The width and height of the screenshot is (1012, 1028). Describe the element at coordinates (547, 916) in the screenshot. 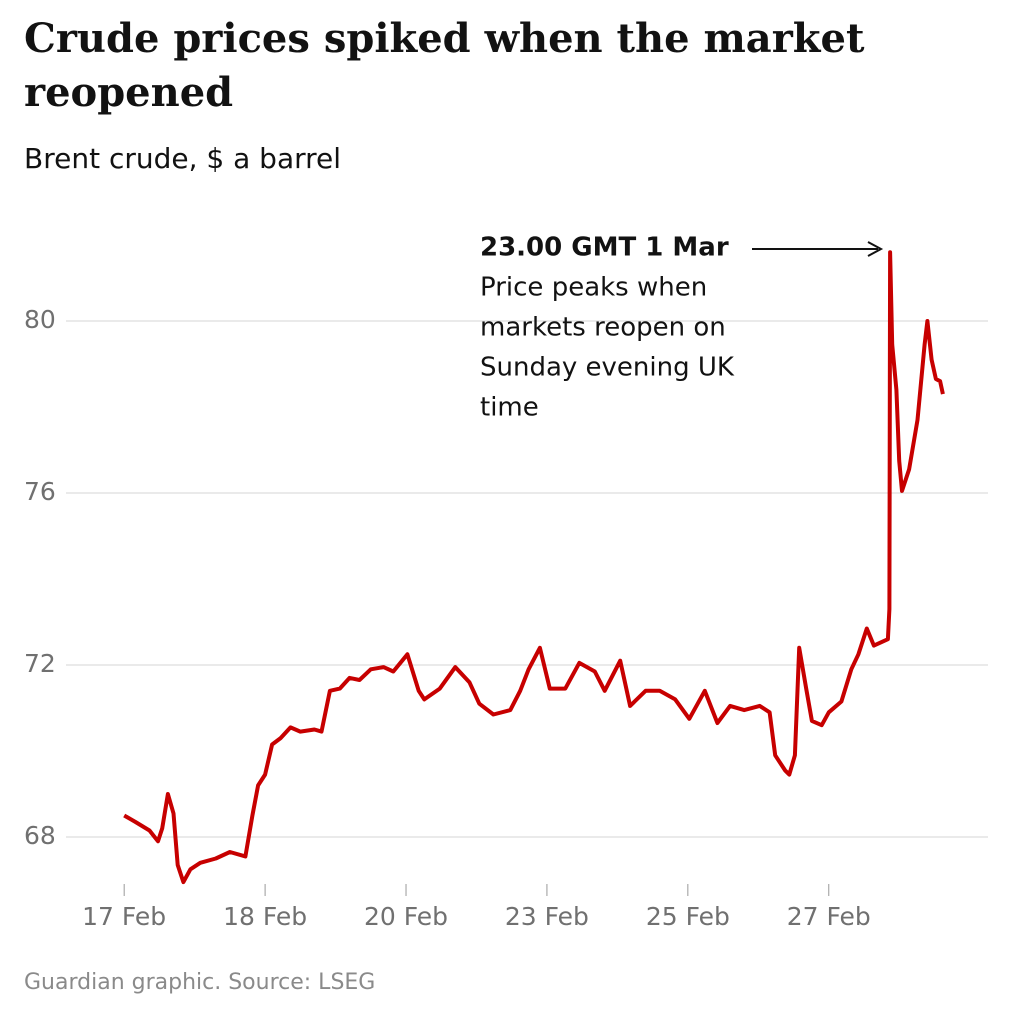

I see `x-tick-label: 23 Feb` at that location.